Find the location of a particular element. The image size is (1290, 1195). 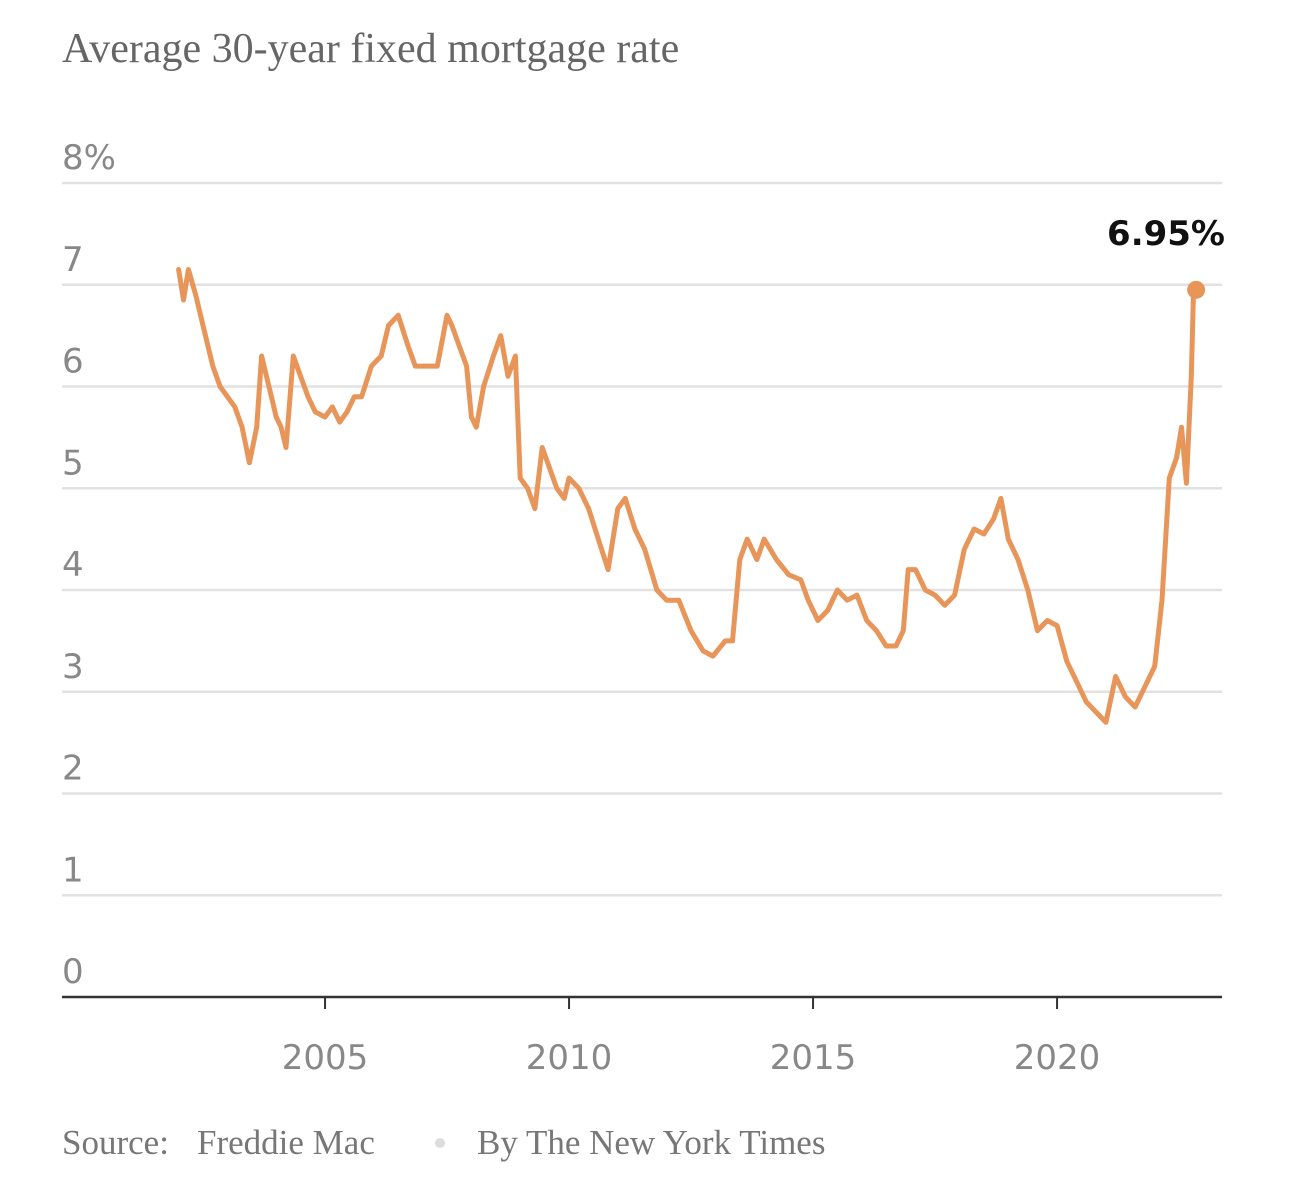

y-tick-label: 5 is located at coordinates (73, 463).